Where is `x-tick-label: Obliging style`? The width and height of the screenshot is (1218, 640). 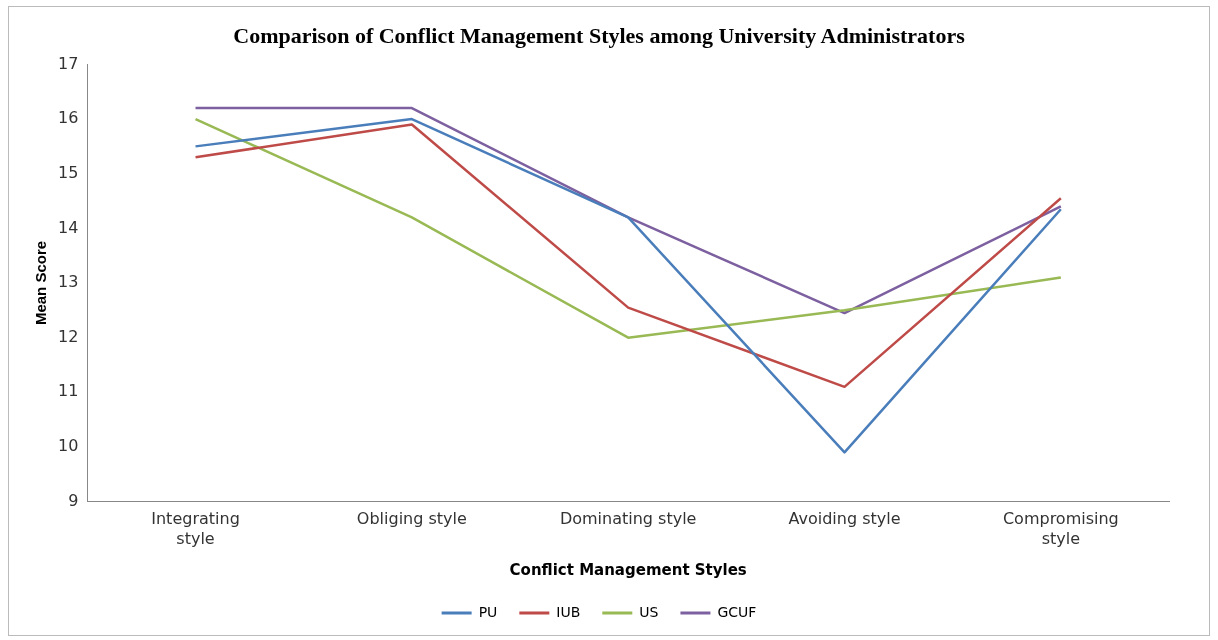 x-tick-label: Obliging style is located at coordinates (411, 519).